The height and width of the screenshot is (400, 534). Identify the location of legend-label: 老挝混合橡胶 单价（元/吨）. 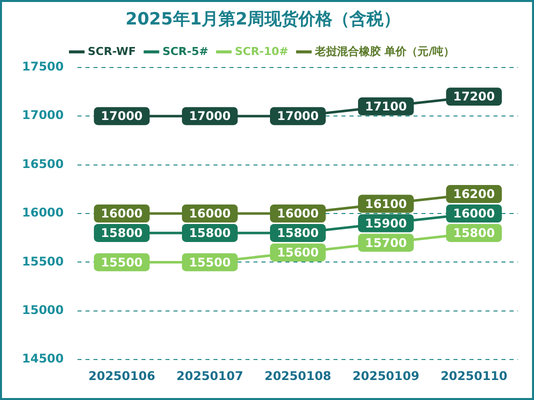
(384, 51).